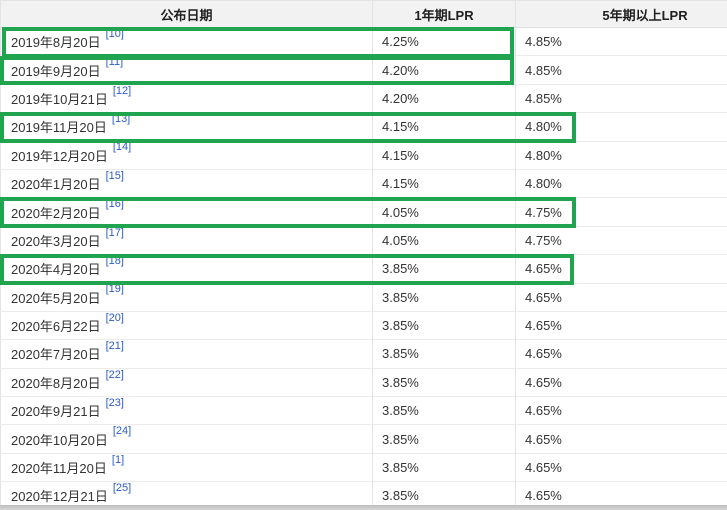 This screenshot has height=510, width=727. Describe the element at coordinates (56, 241) in the screenshot. I see `publish-date: 2020年3月20日` at that location.